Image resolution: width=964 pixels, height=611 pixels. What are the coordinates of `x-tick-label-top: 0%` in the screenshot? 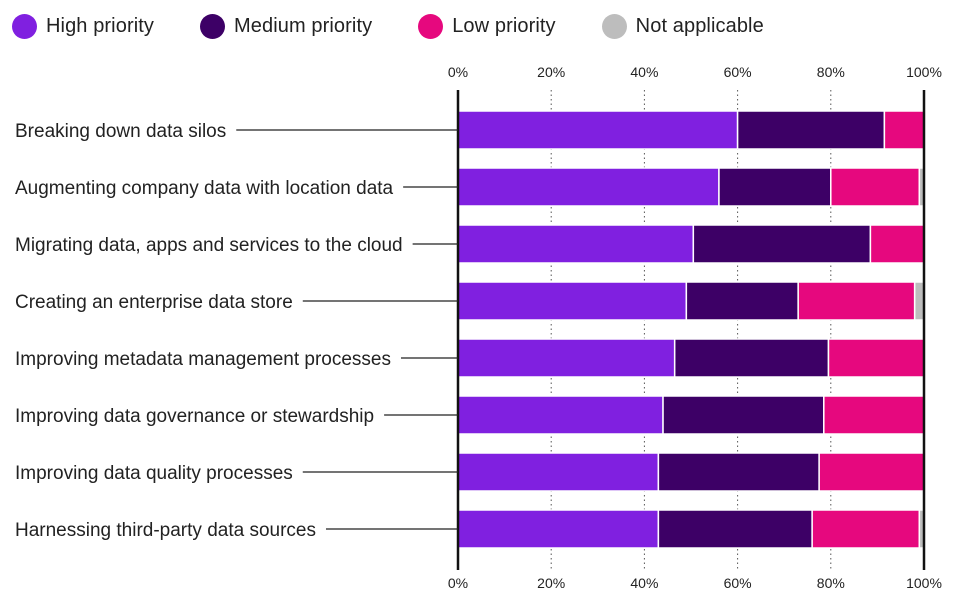 It's located at (458, 72).